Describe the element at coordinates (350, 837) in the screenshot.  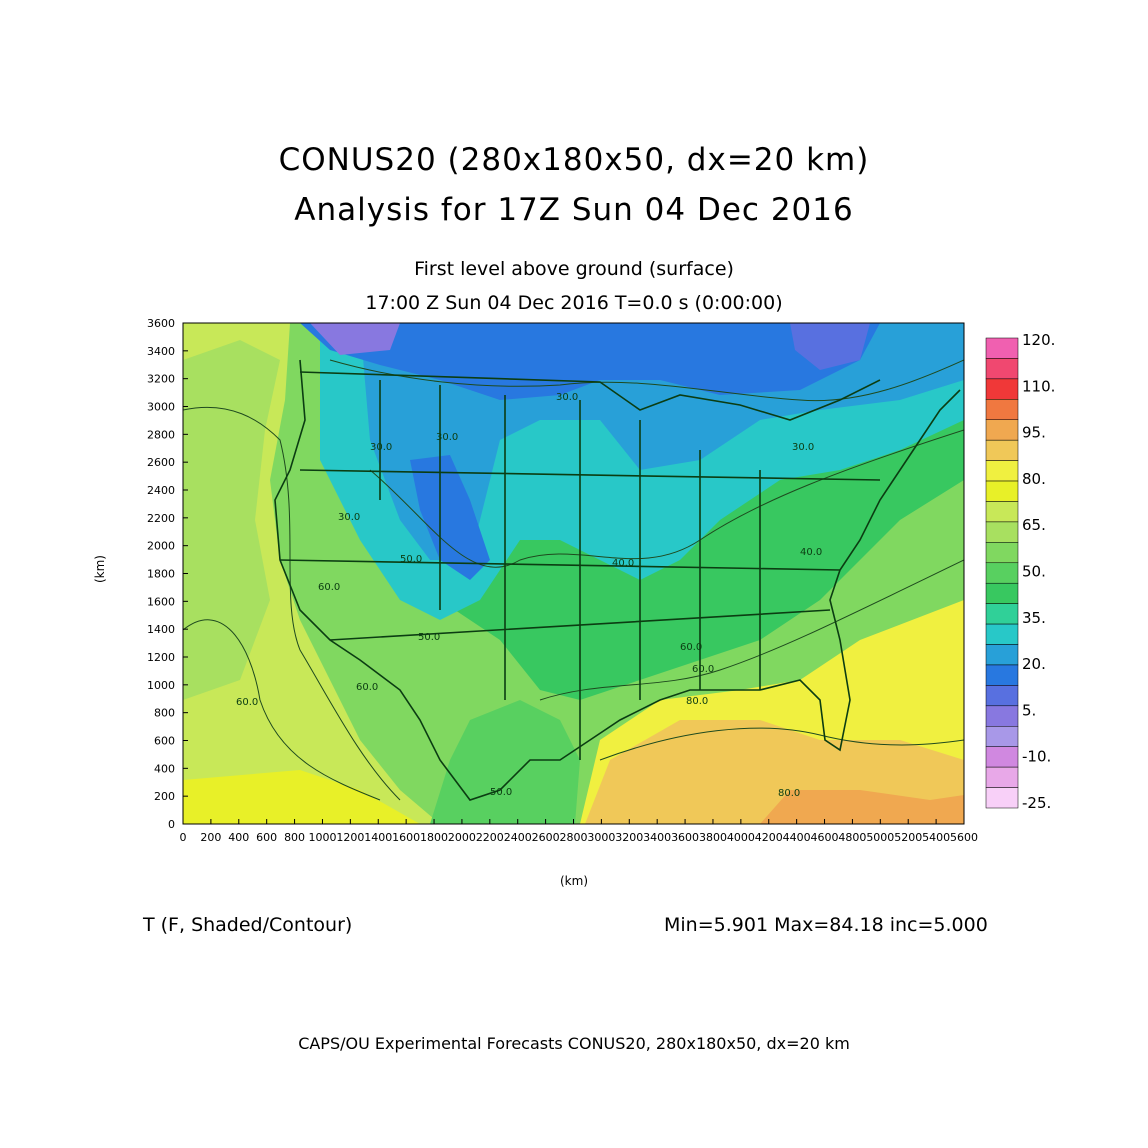
I see `x-tick-label: 1200` at that location.